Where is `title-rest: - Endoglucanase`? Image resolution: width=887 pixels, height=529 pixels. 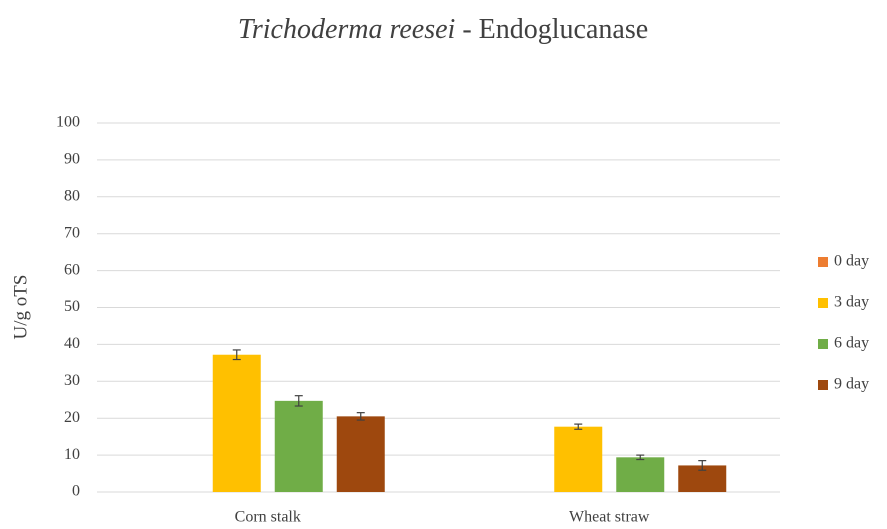
title-rest: - Endoglucanase is located at coordinates (551, 29).